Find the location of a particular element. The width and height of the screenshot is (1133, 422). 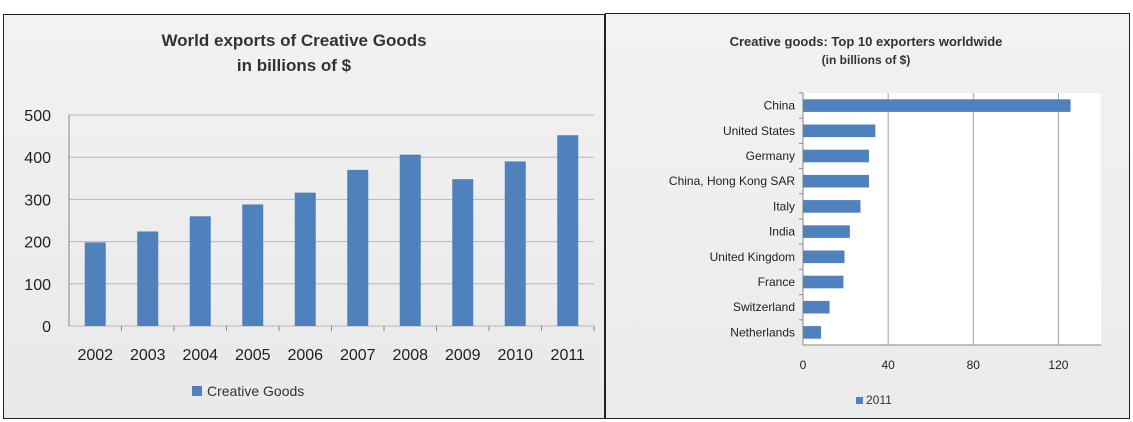

x-tick-label: 2005 is located at coordinates (253, 355).